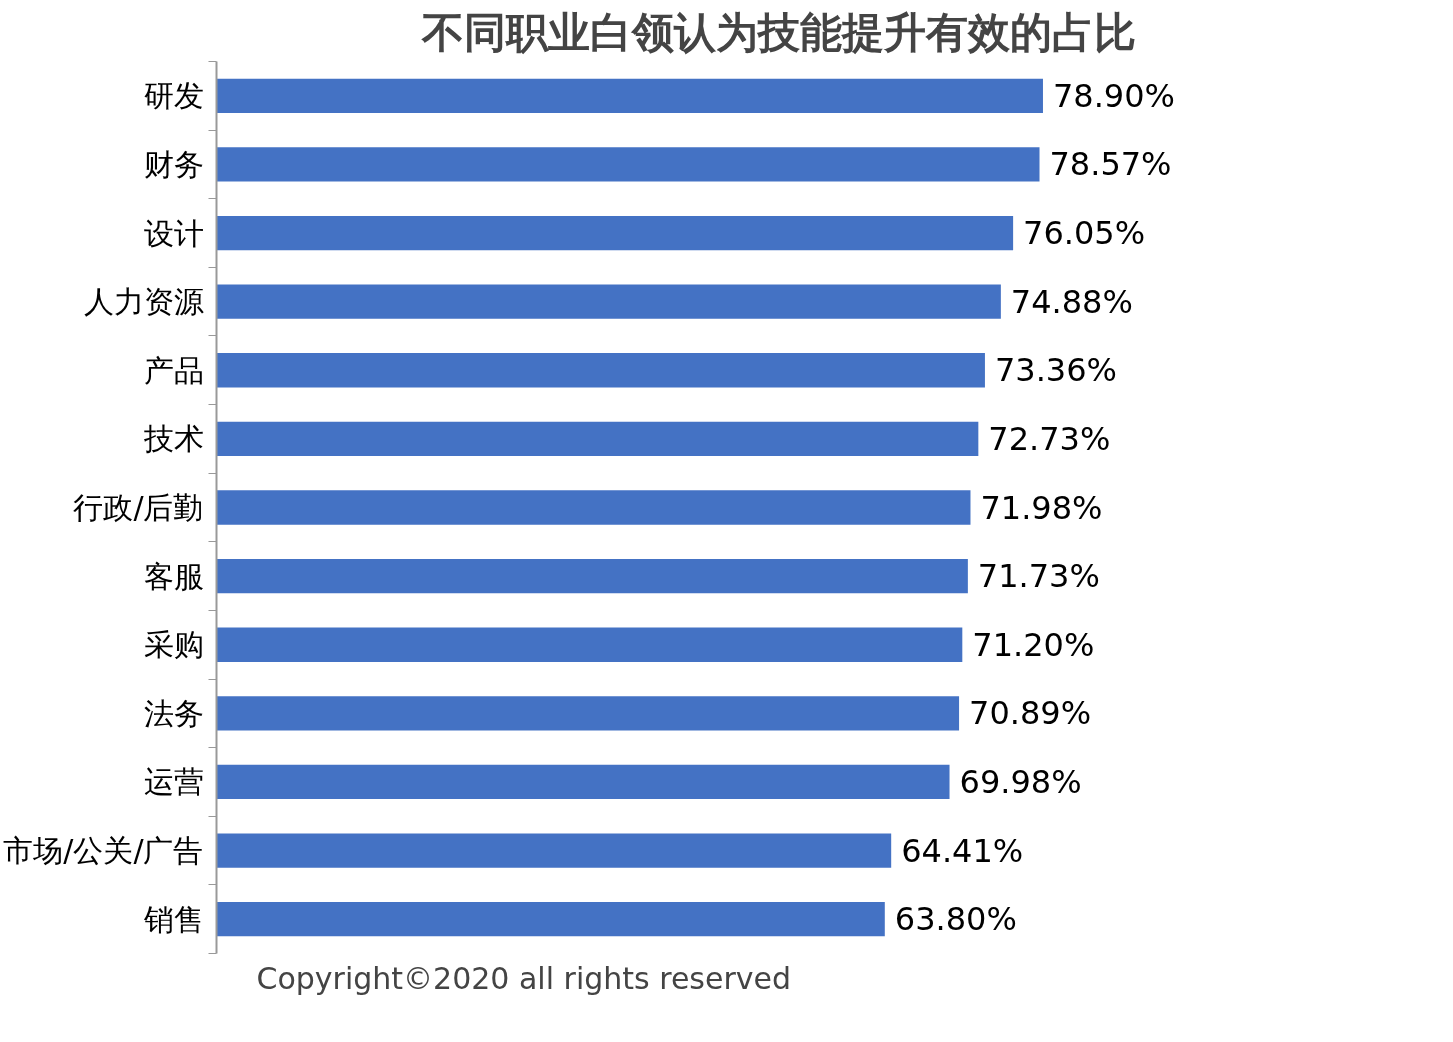 Image resolution: width=1453 pixels, height=1042 pixels. I want to click on data-label: 64.41%, so click(962, 850).